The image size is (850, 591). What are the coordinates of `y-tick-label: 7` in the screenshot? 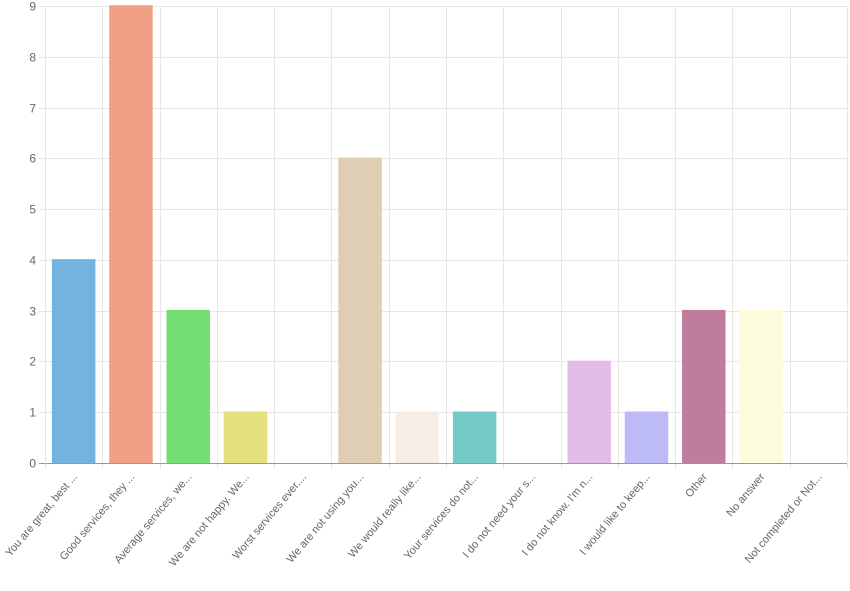 It's located at (32, 109).